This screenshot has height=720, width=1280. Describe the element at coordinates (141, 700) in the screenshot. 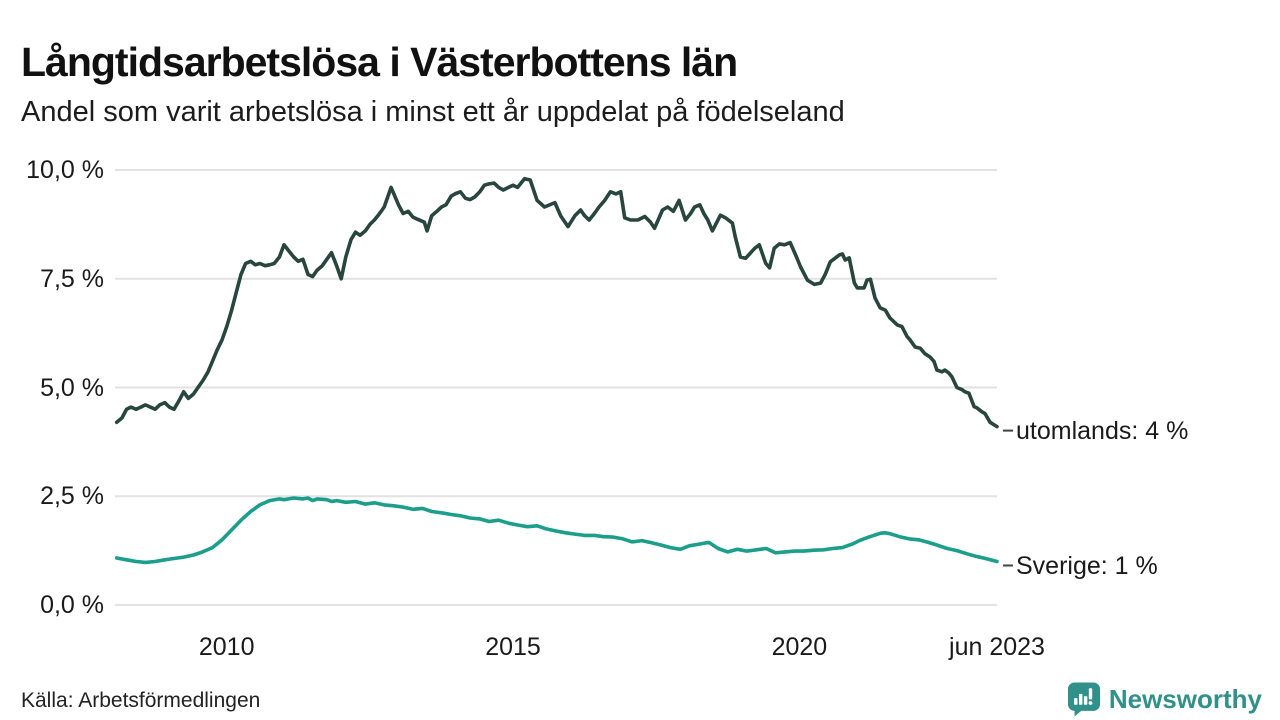

I see `source-note: Källa: Arbetsförmedlingen` at that location.